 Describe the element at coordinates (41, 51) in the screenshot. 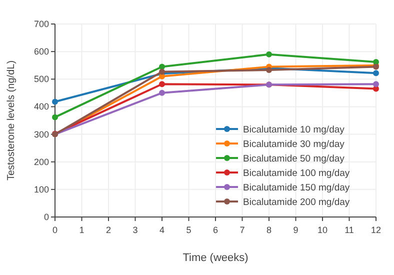

I see `y-tick-label: 600` at that location.